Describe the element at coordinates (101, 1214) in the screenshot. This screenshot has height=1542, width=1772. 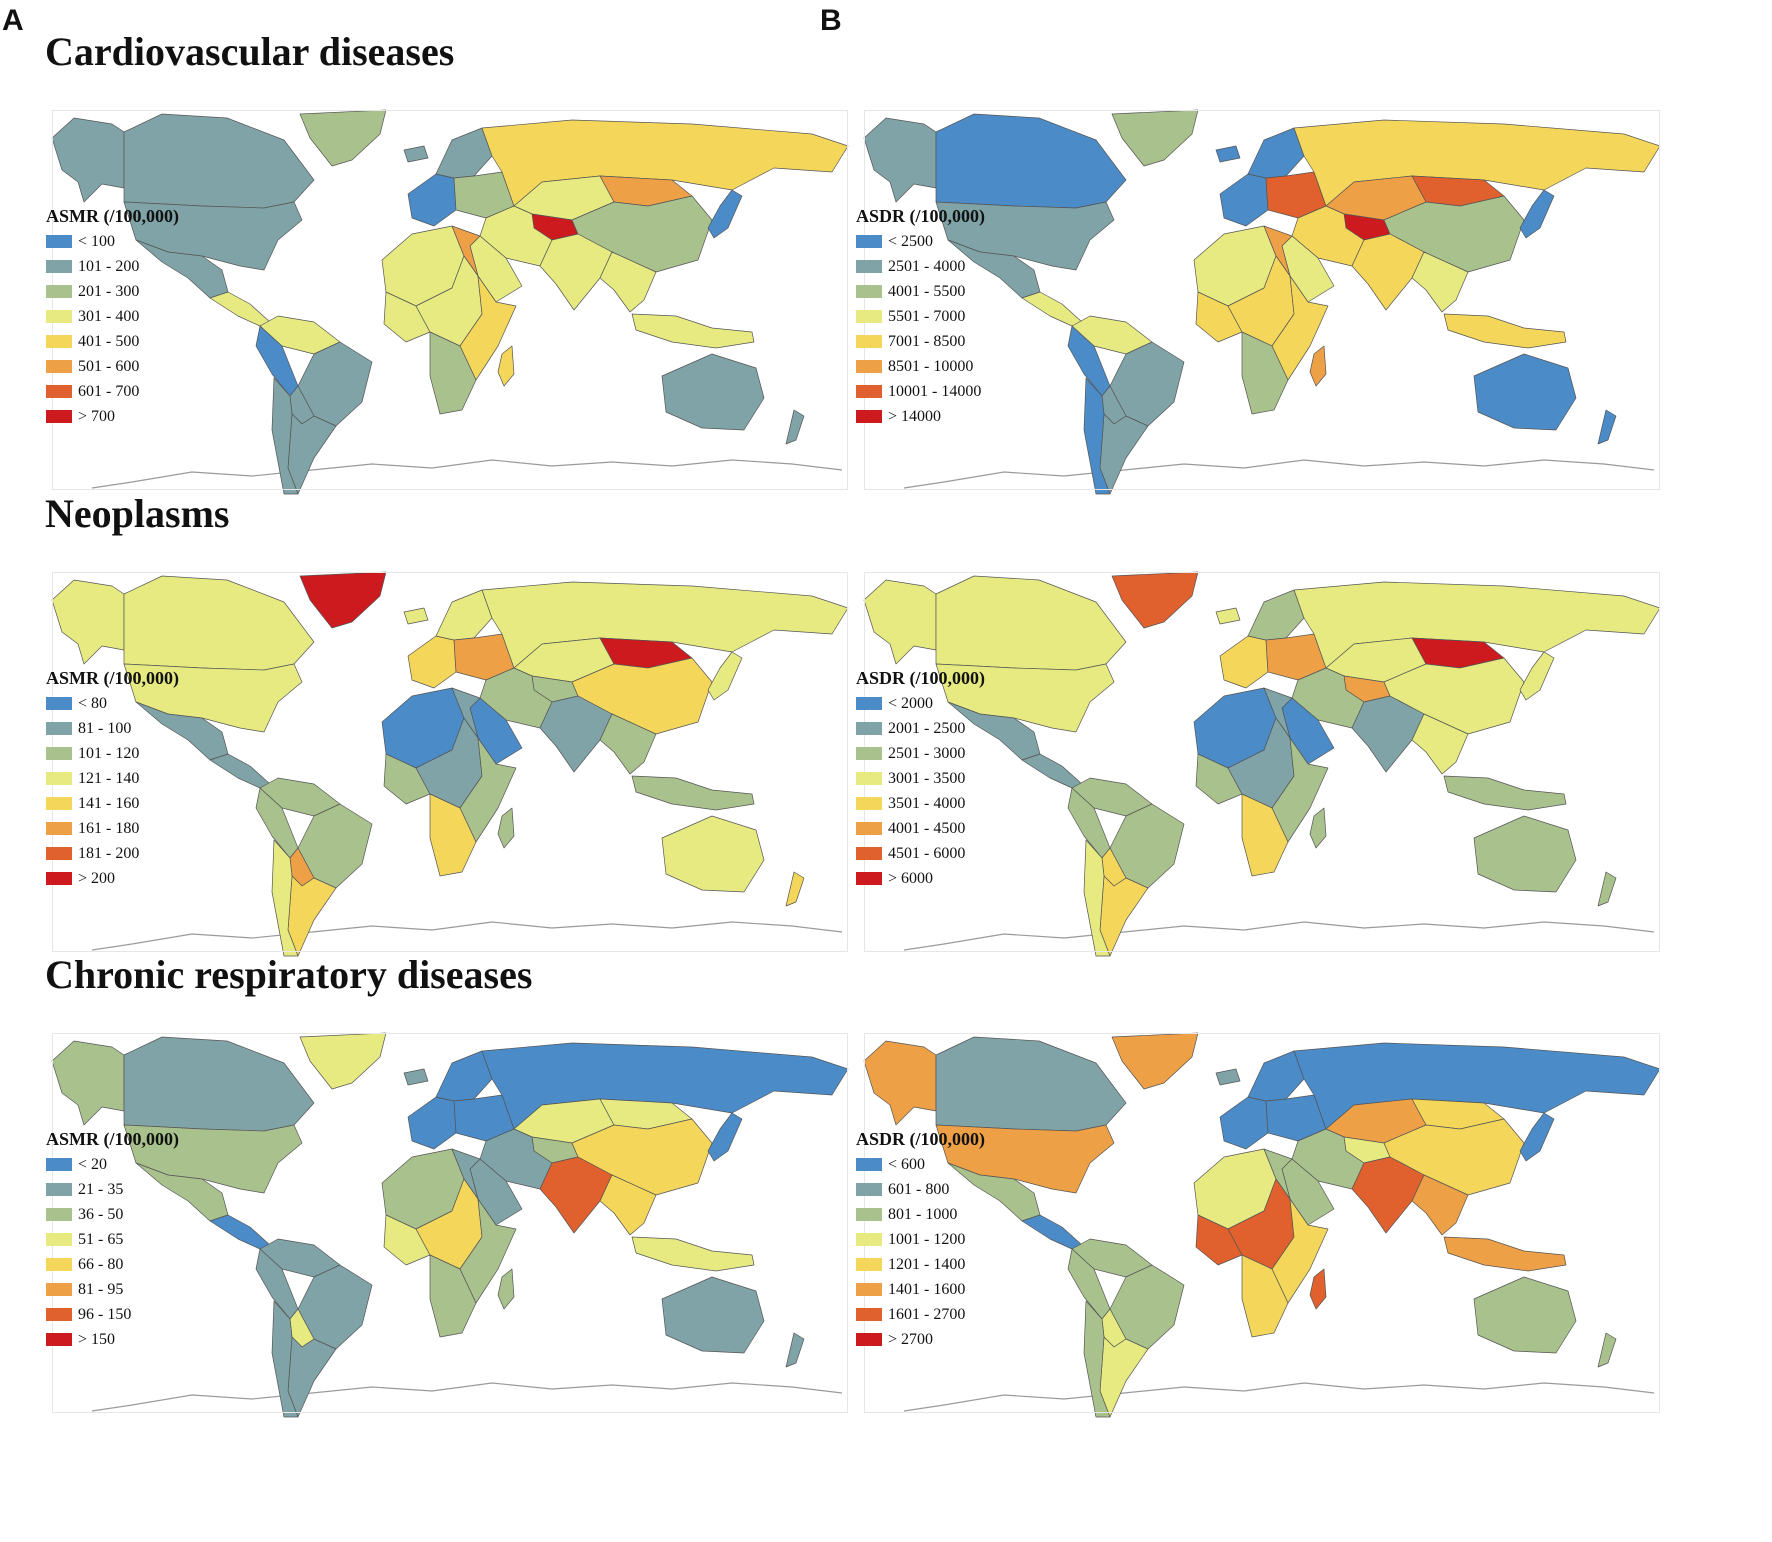
I see `legend-label: 36 - 50` at that location.